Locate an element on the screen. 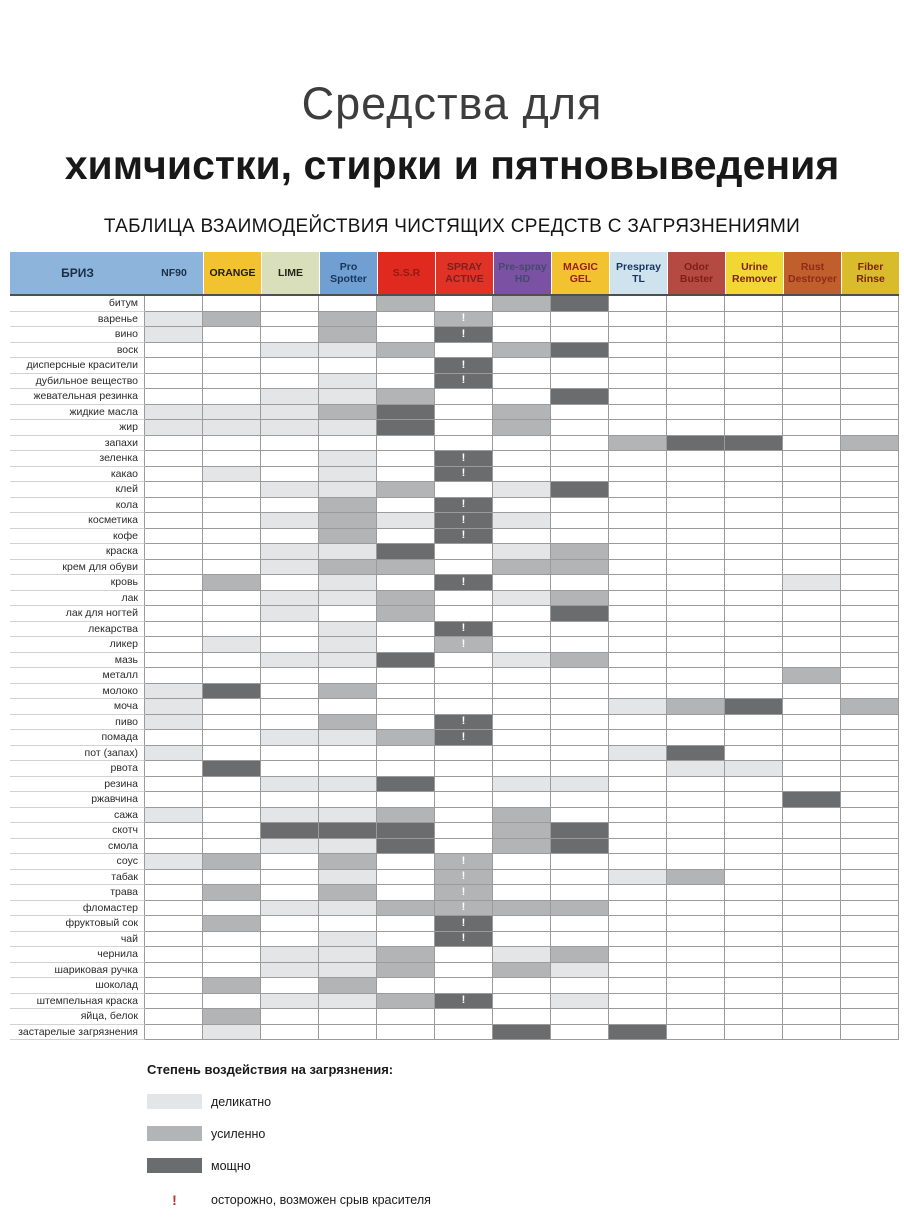  table-row: мазь is located at coordinates (454, 660).